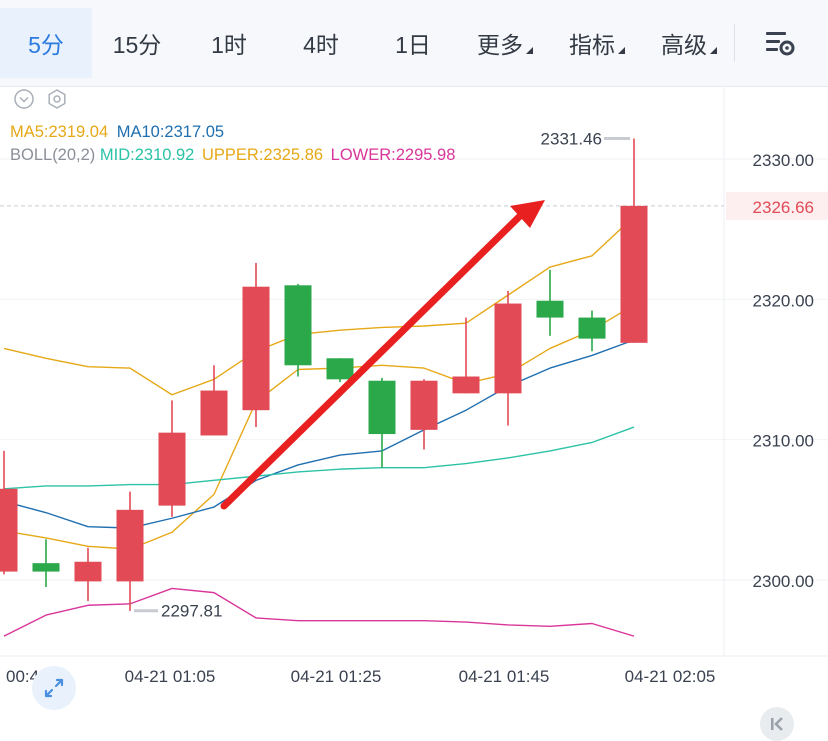 This screenshot has width=828, height=741. What do you see at coordinates (684, 45) in the screenshot?
I see `tab-label: 高级` at bounding box center [684, 45].